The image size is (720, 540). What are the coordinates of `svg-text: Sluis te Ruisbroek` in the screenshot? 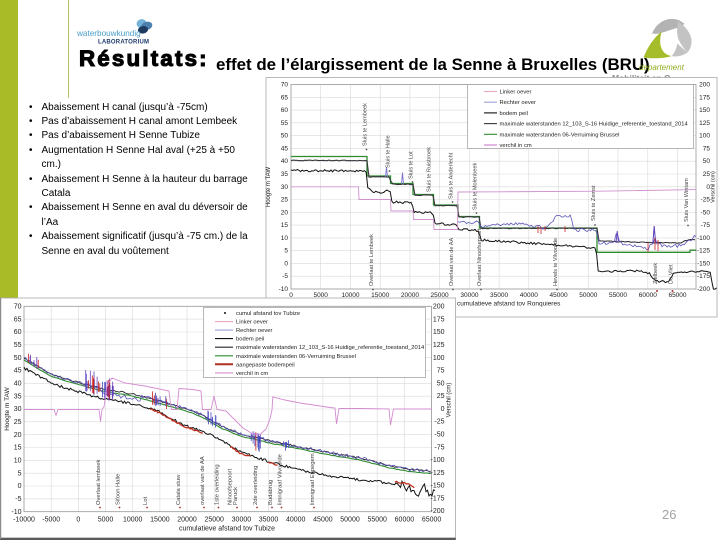 It's located at (430, 169).